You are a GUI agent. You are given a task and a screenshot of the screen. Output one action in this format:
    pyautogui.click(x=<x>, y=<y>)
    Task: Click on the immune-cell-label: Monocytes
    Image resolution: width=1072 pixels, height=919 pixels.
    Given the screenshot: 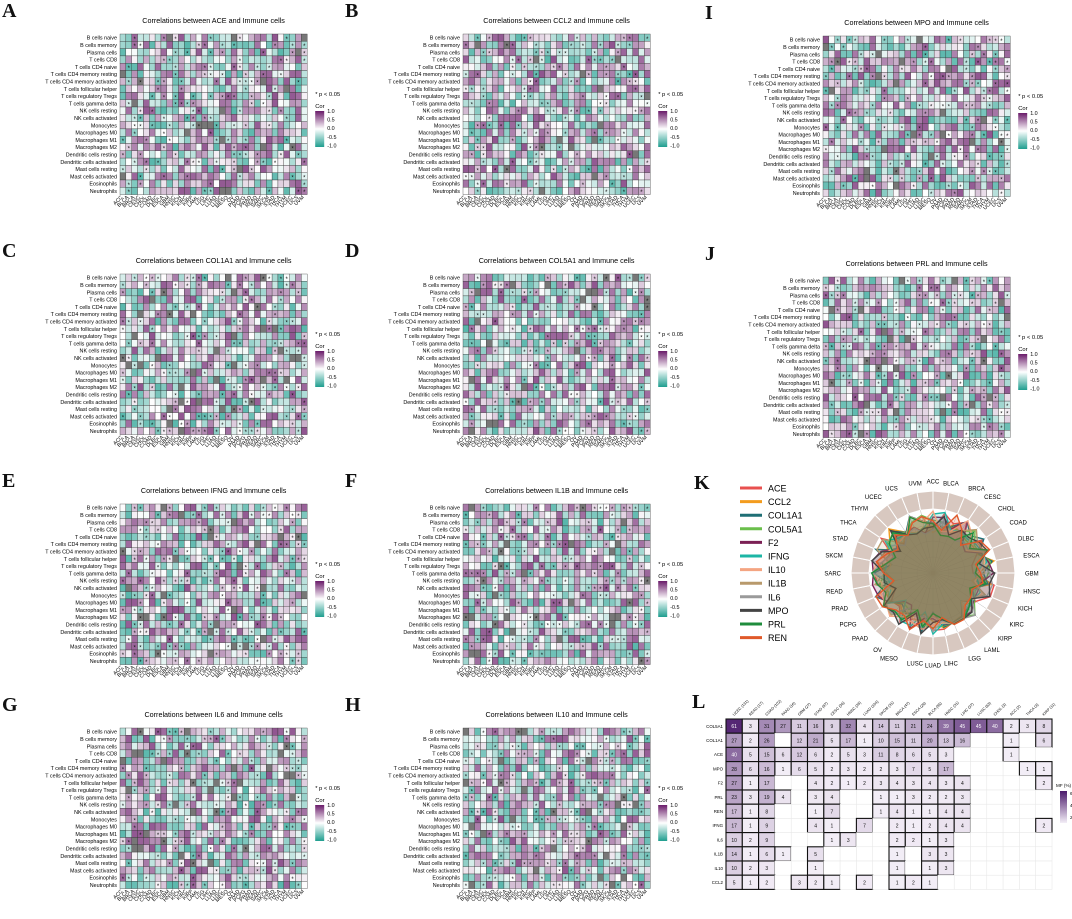 What is the action you would take?
    pyautogui.click(x=807, y=128)
    